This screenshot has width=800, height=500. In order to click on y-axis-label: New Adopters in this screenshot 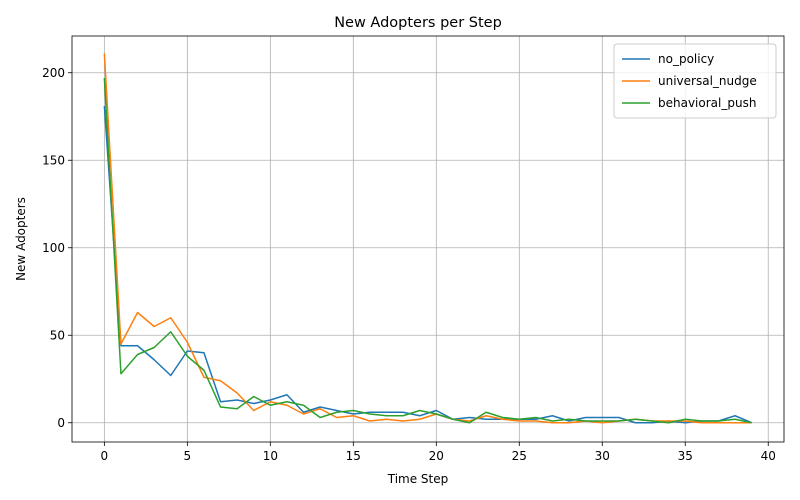, I will do `click(21, 239)`.